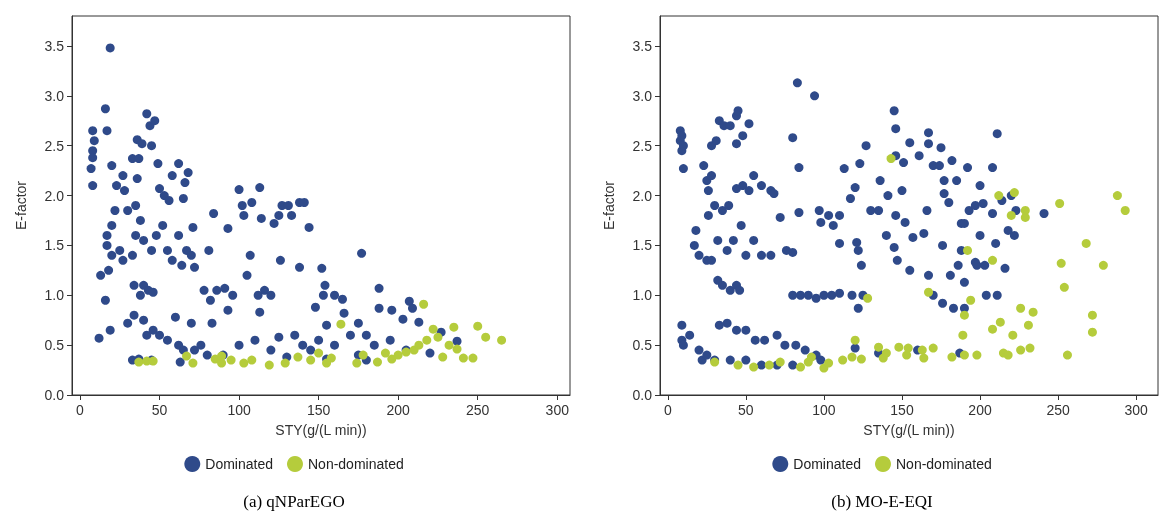 Image resolution: width=1176 pixels, height=517 pixels. I want to click on x-tick-label: 250, so click(1058, 410).